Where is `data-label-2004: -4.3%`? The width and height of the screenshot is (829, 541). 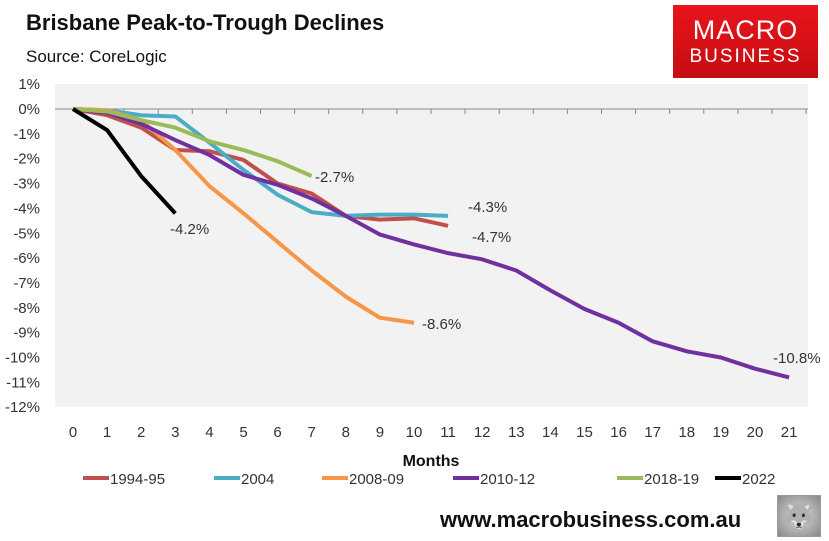 data-label-2004: -4.3% is located at coordinates (487, 207).